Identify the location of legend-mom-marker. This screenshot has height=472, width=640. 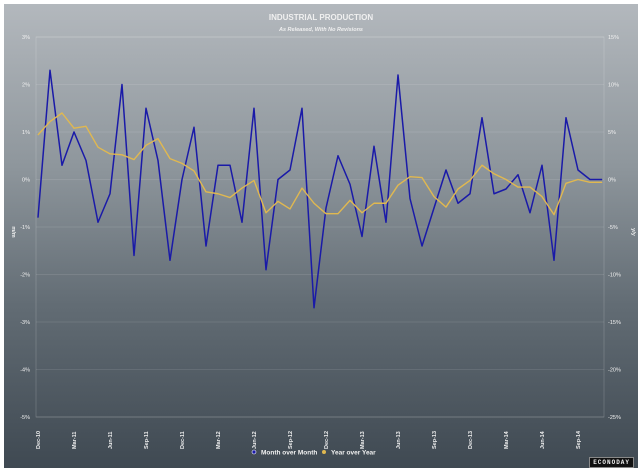
(254, 452).